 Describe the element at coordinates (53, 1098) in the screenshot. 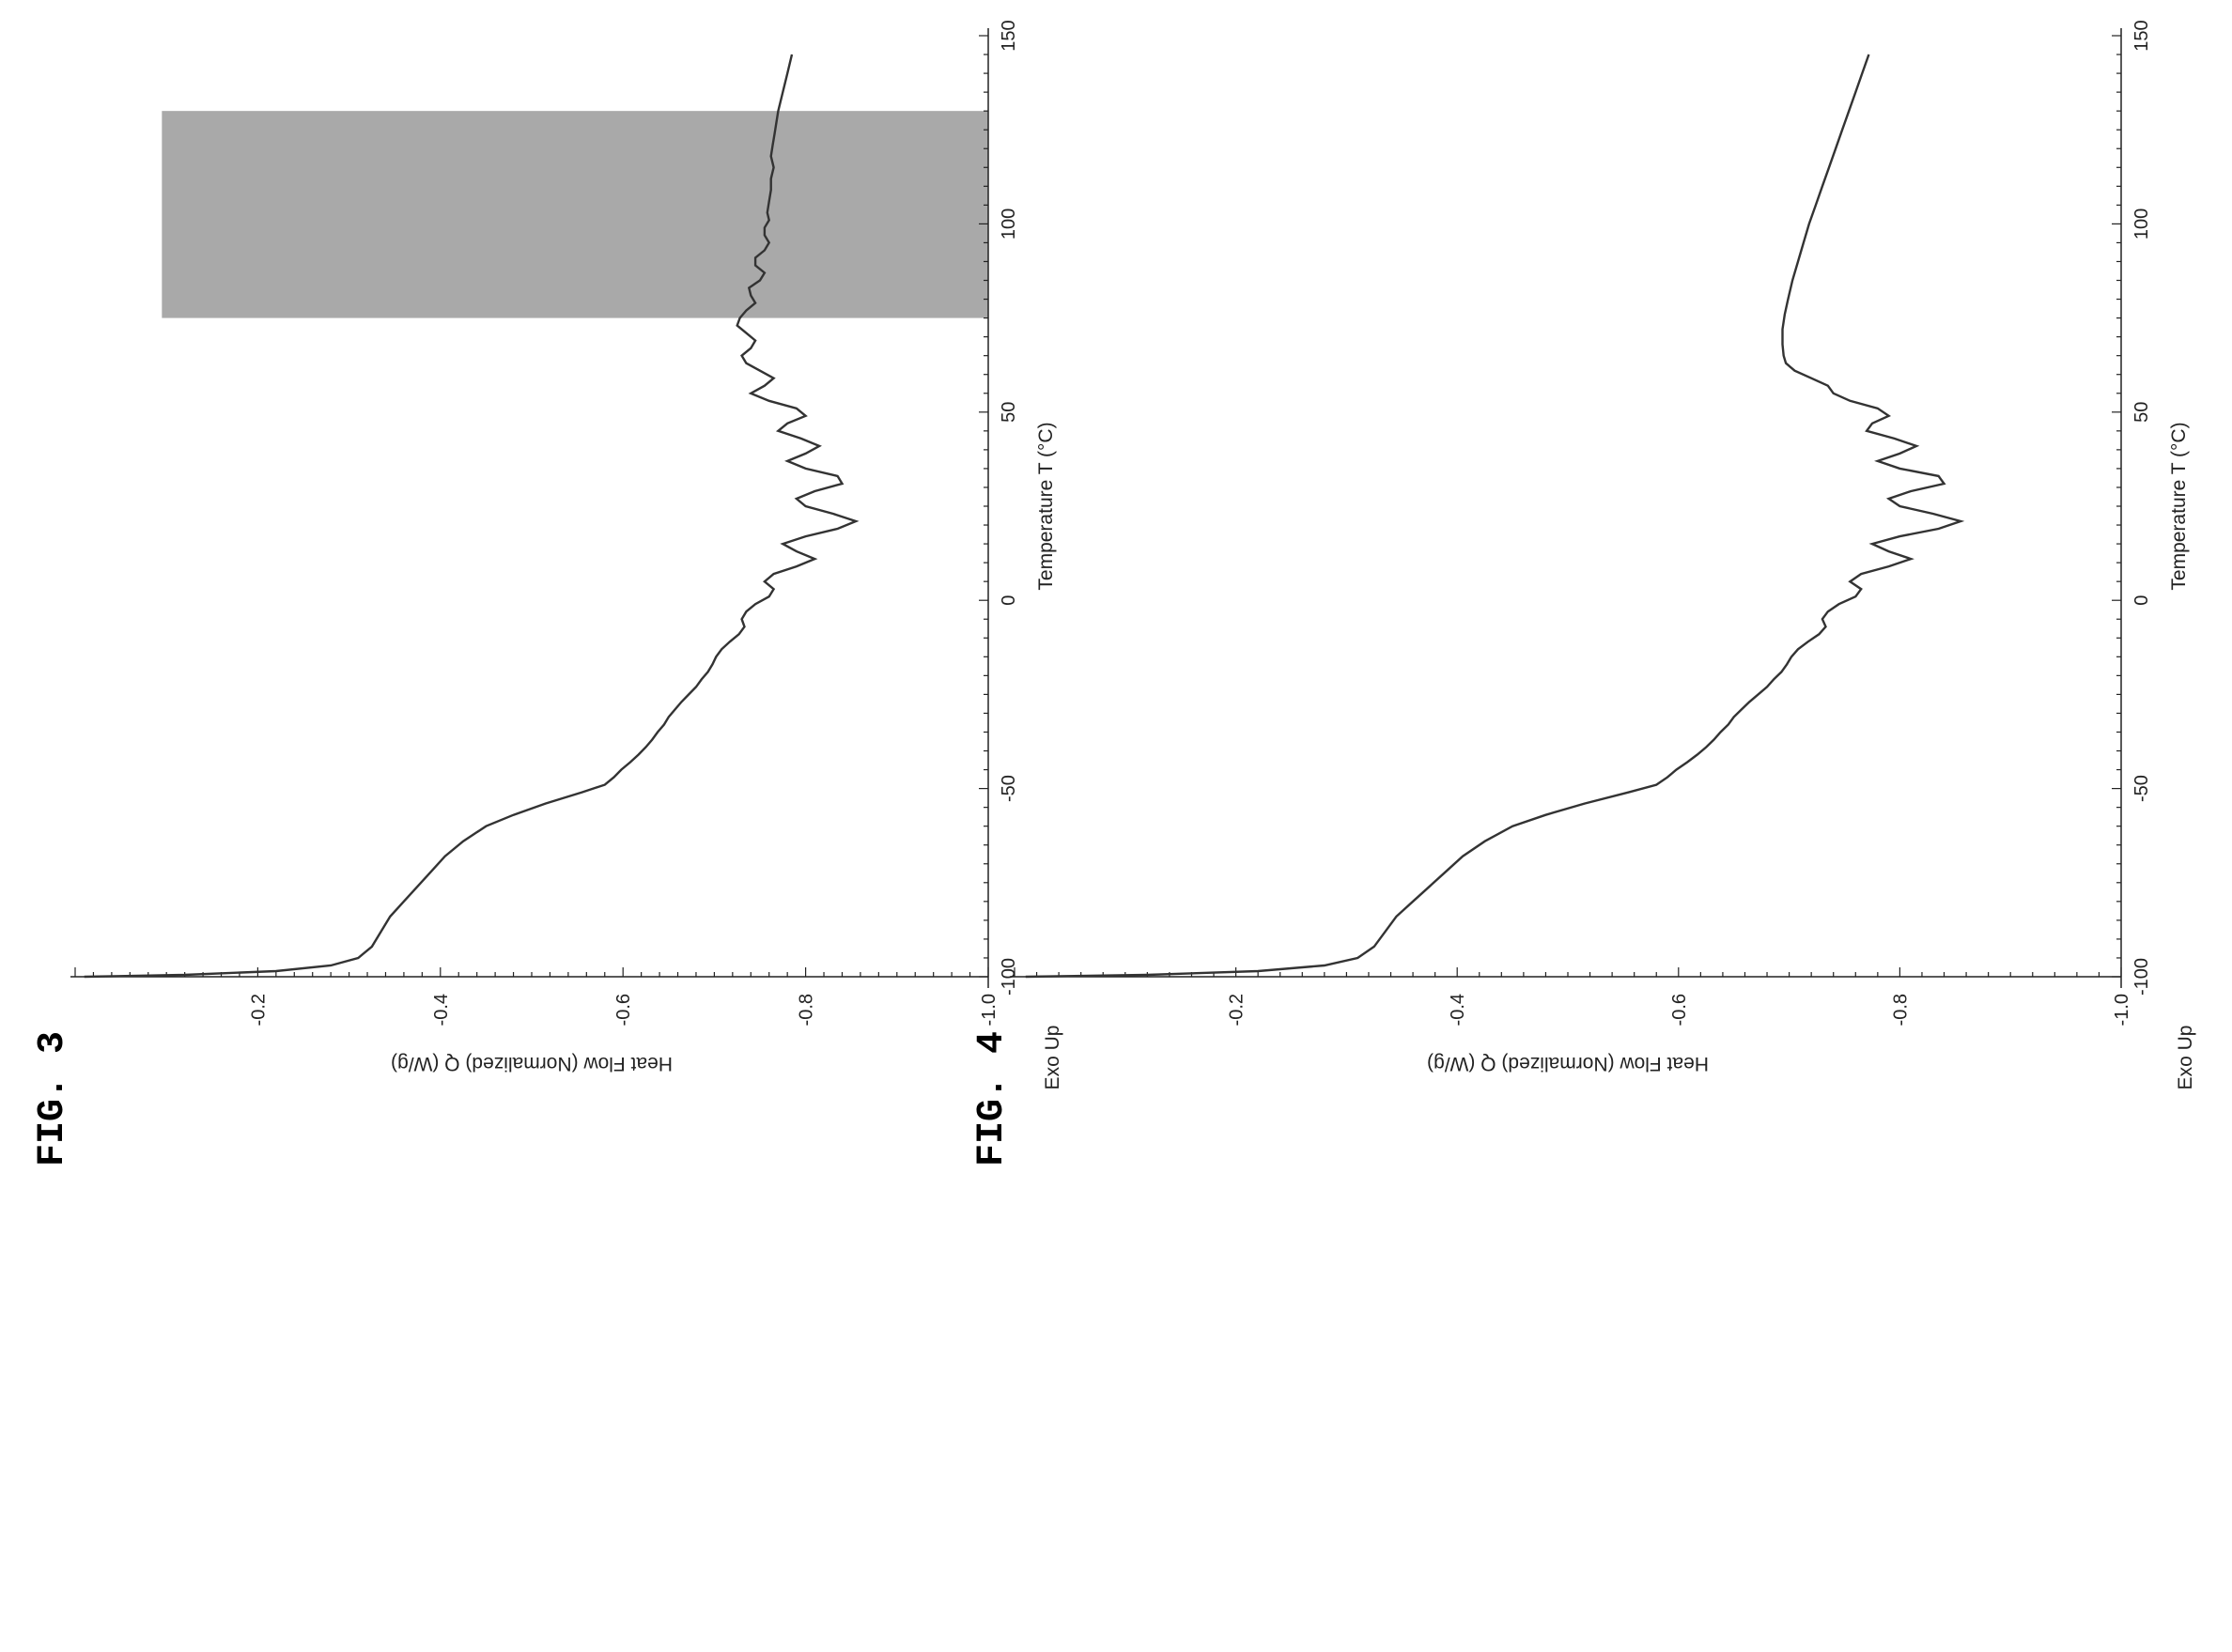

I see `figure-label: FIG. 3` at that location.